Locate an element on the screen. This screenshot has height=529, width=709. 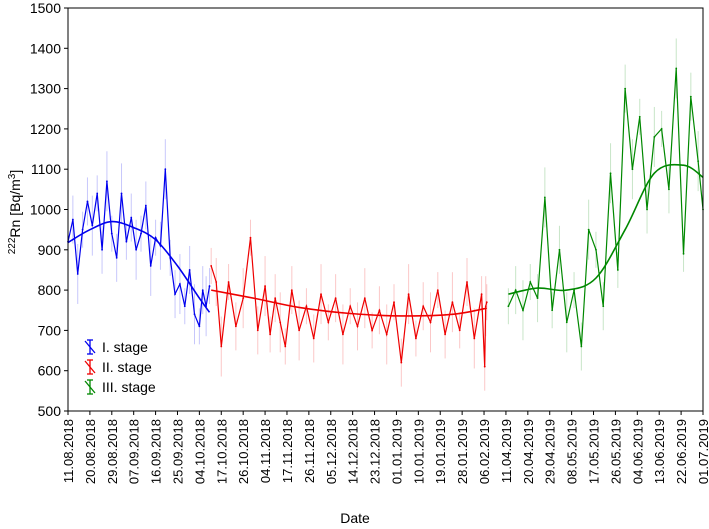
x-tick-label: 20.08.2018 is located at coordinates (90, 451).